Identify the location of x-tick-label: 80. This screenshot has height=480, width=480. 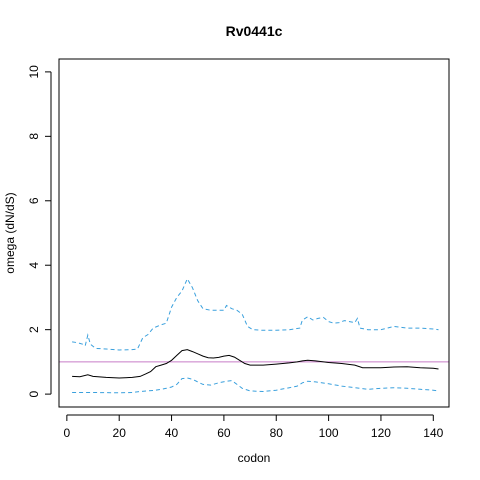
(277, 433).